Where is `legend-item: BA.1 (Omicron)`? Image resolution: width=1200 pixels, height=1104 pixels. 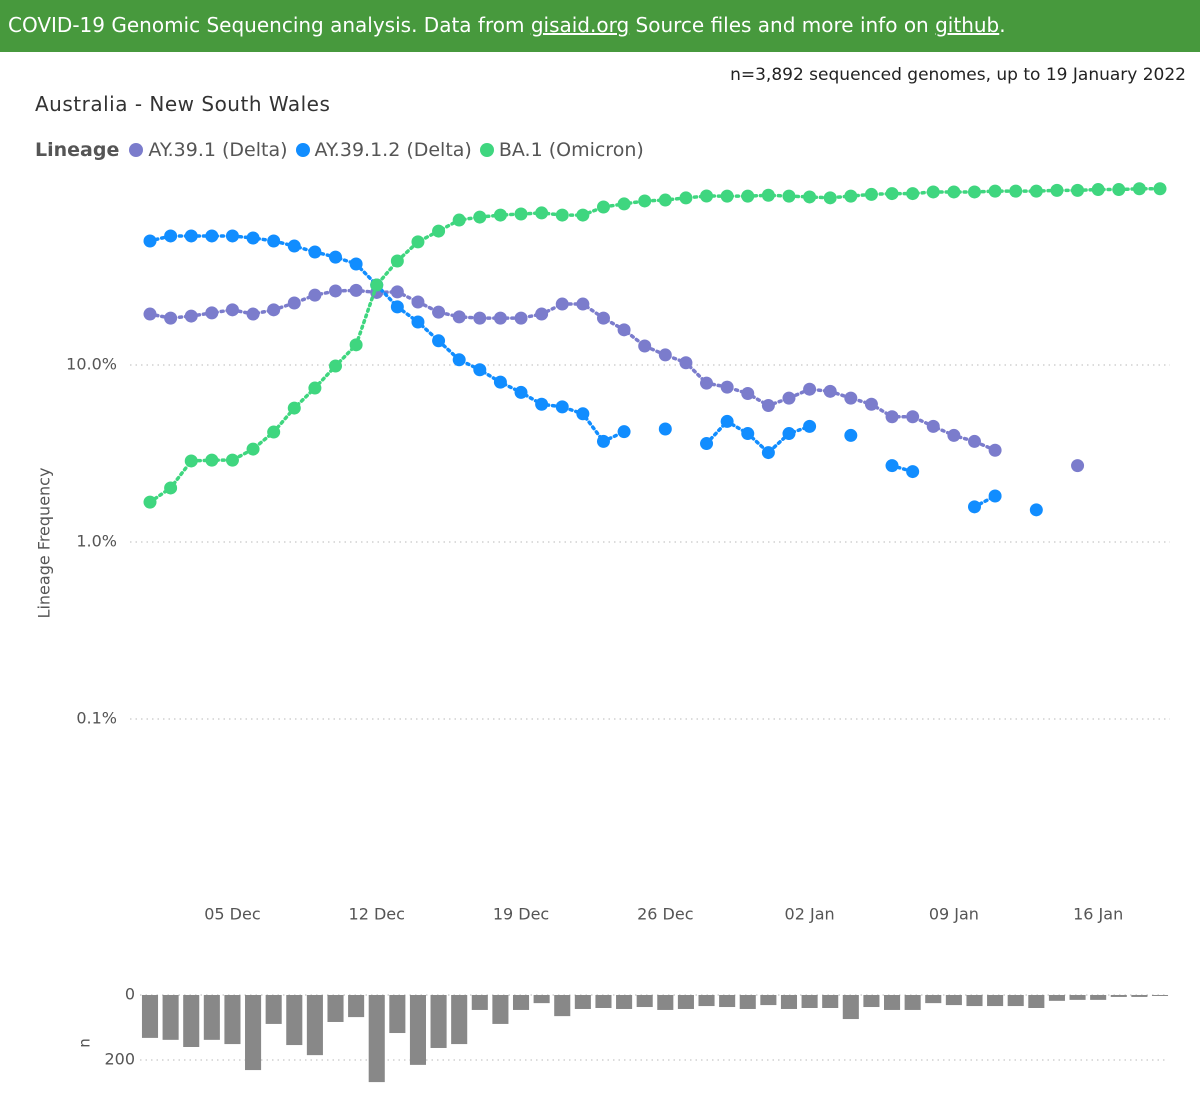
legend-item: BA.1 (Omicron) is located at coordinates (561, 150).